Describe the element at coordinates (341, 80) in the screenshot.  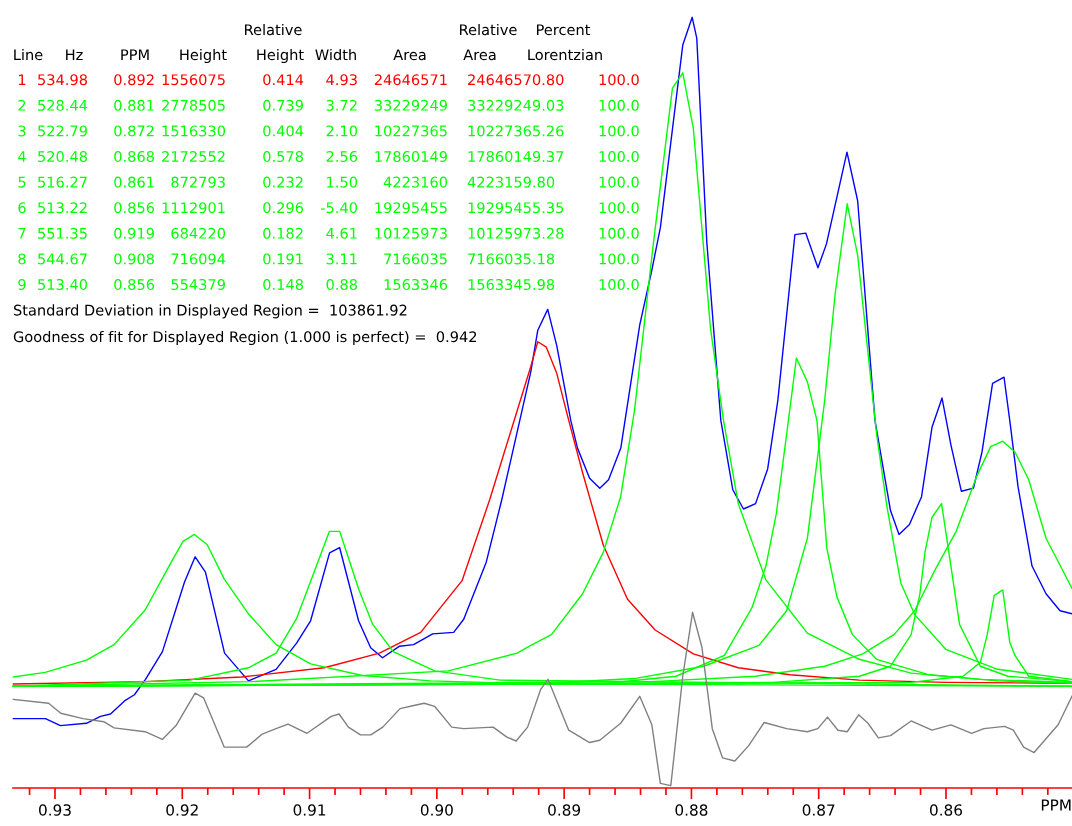
I see `annotation: 4.93` at that location.